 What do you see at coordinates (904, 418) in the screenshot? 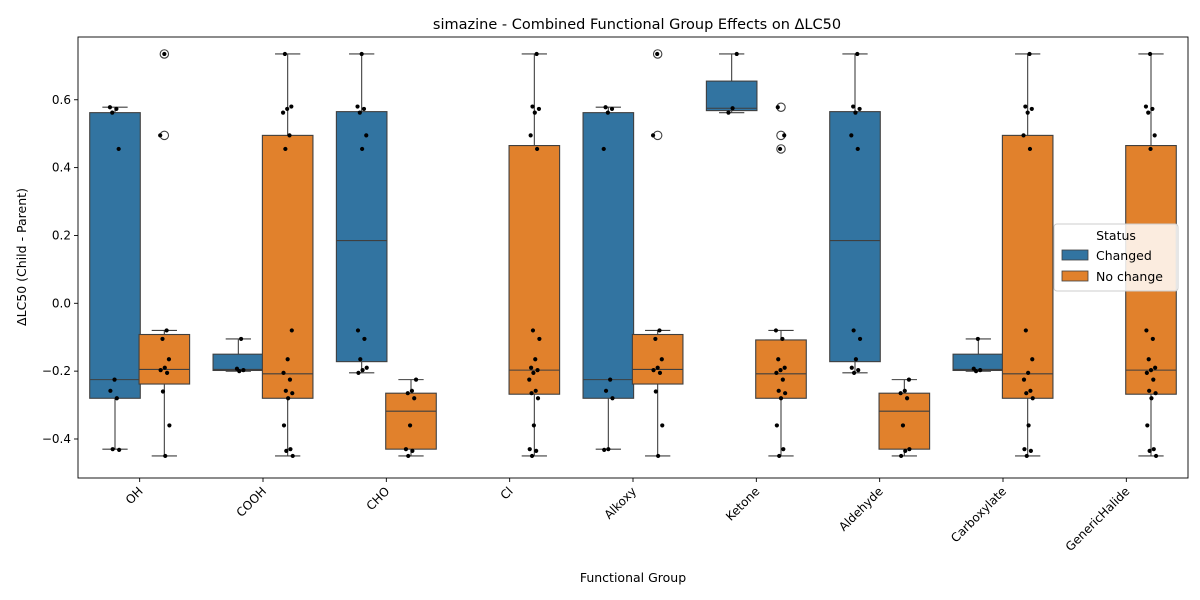
I see `box-group-no-change-aldehyde` at bounding box center [904, 418].